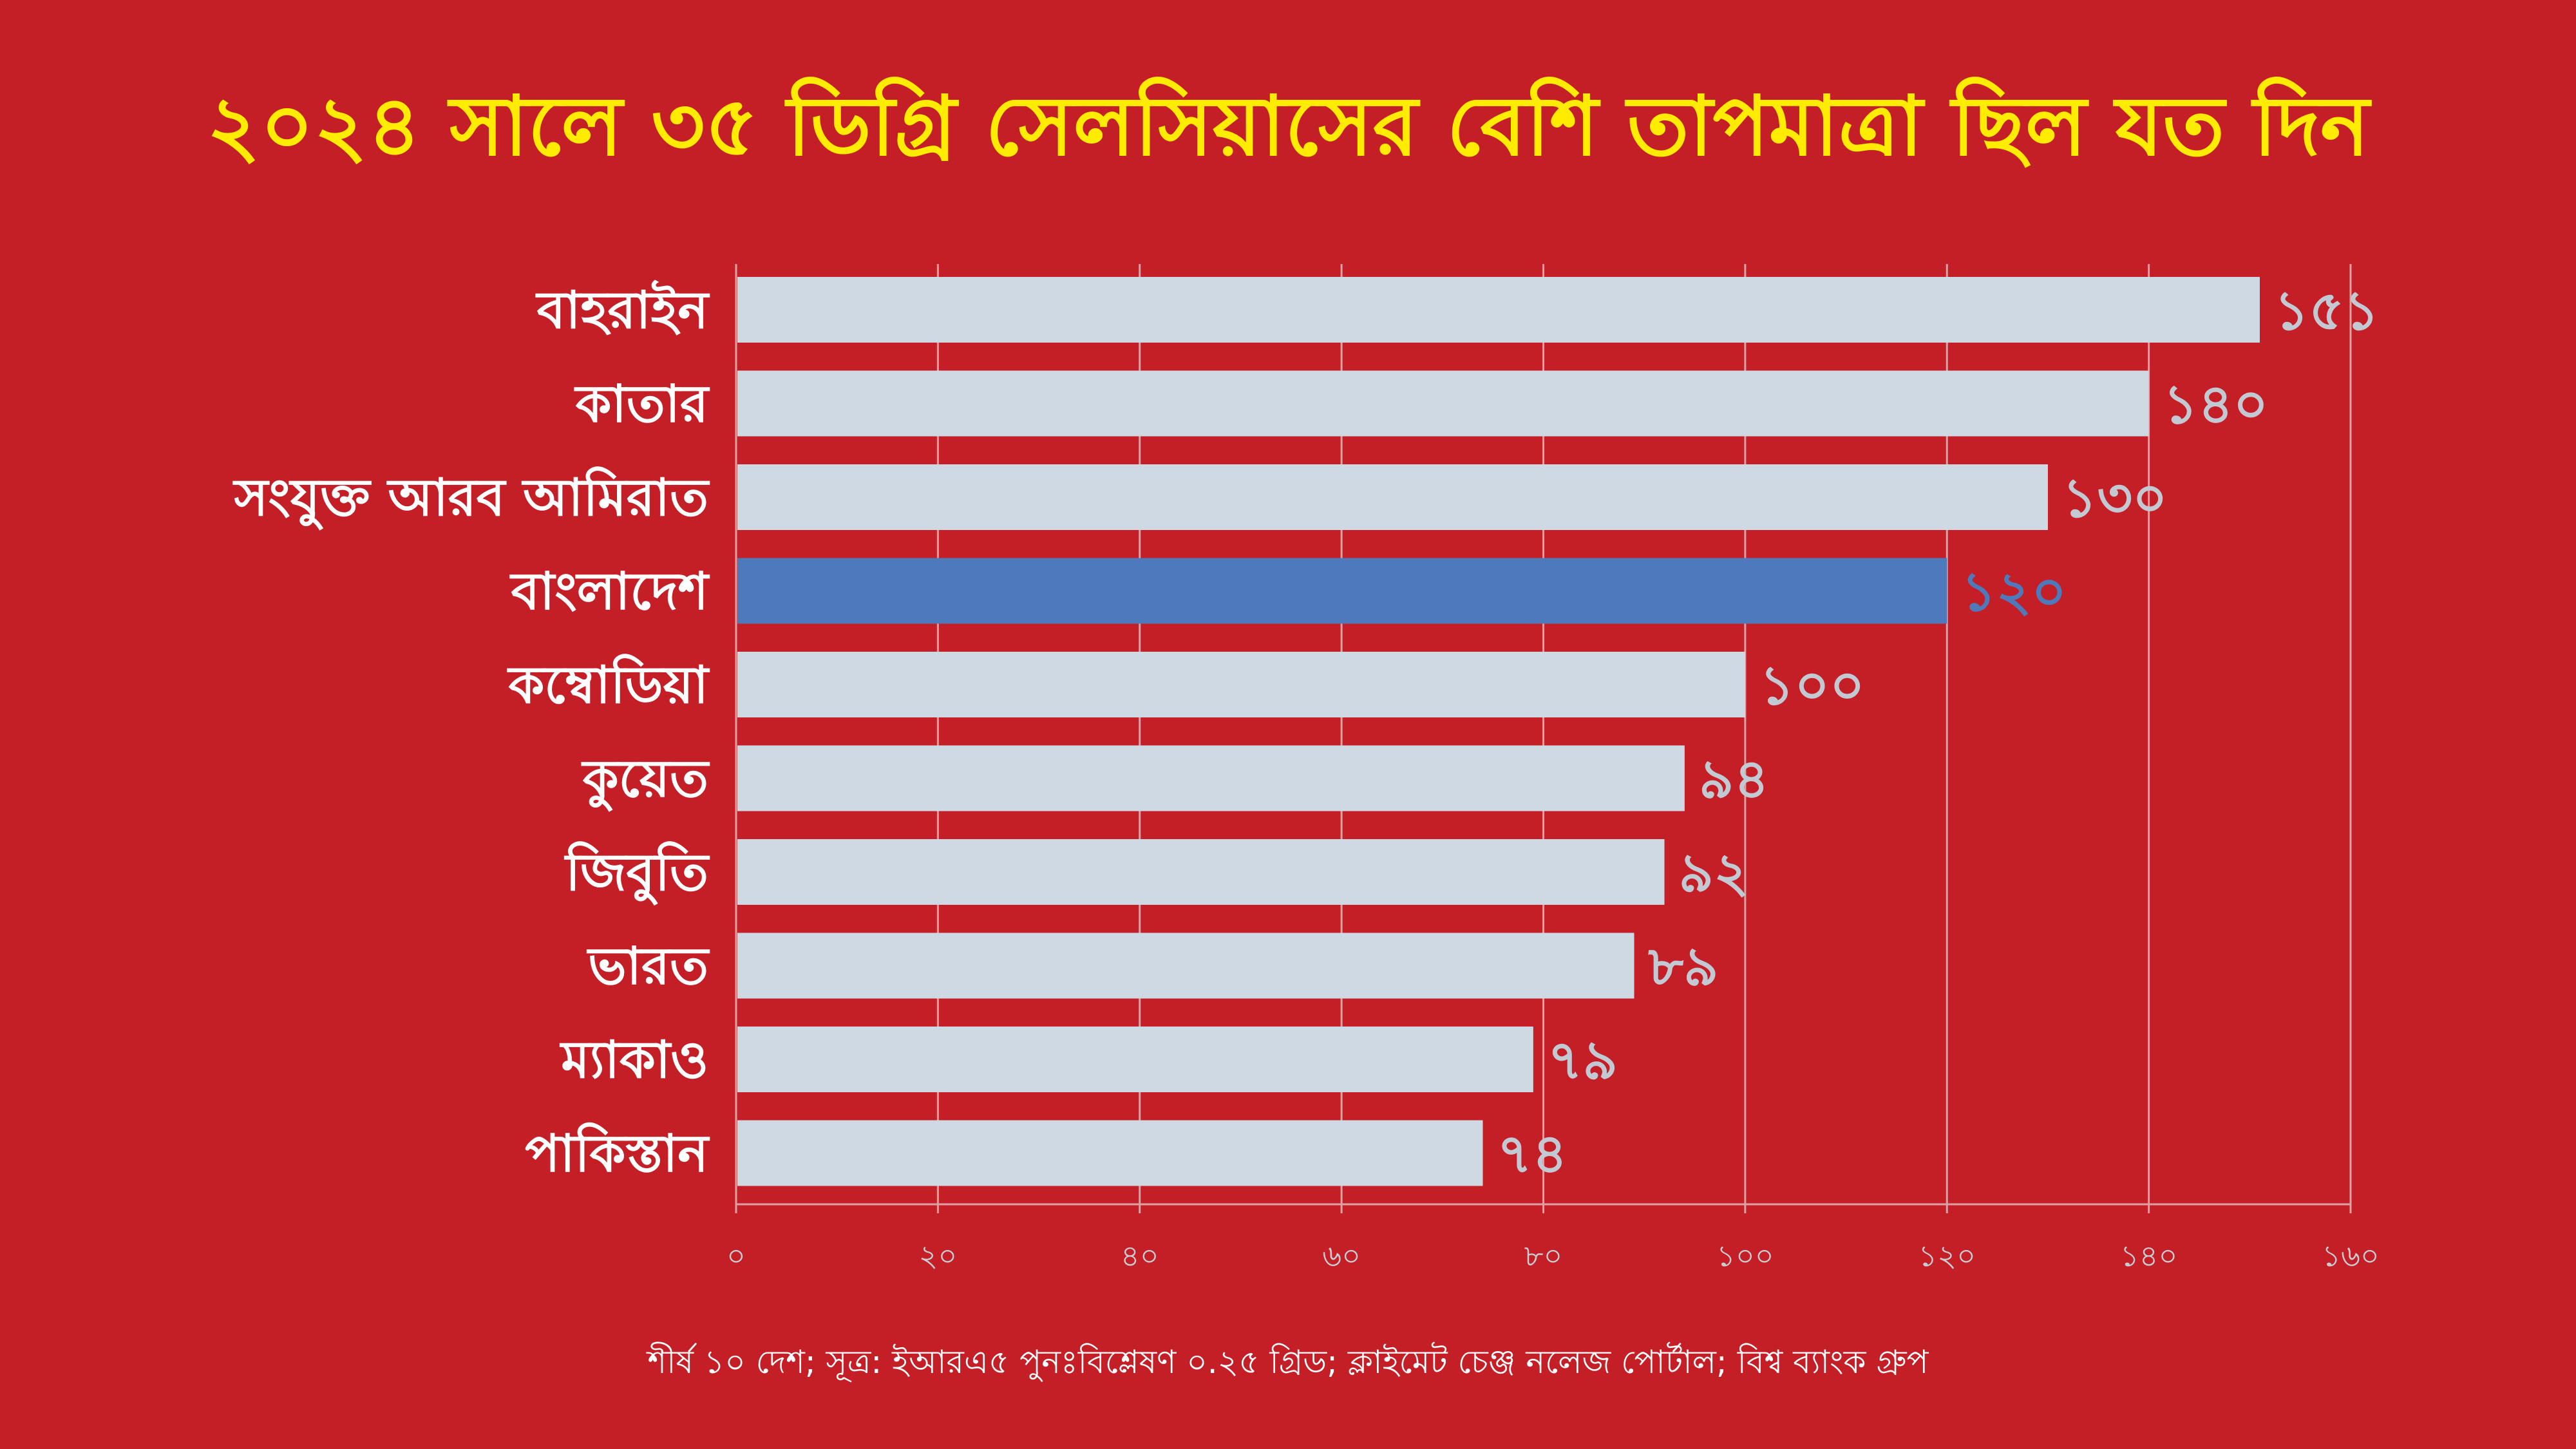 The height and width of the screenshot is (1449, 2576). Describe the element at coordinates (618, 1153) in the screenshot. I see `category-label: পাকিস্তান` at that location.